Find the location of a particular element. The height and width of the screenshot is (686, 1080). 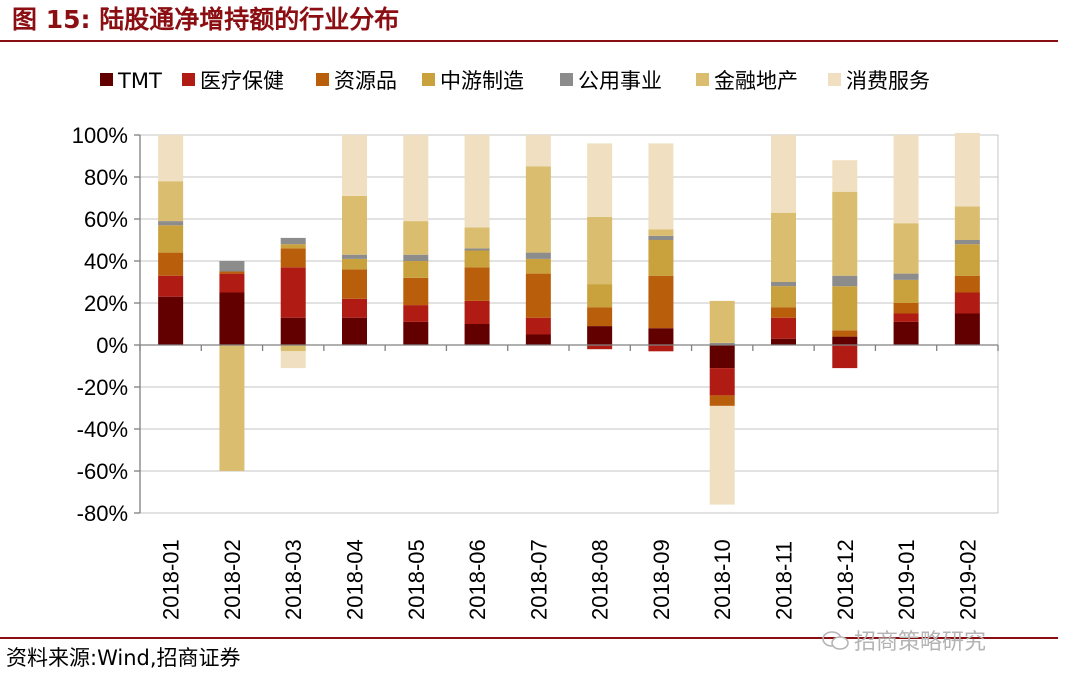

x-tick-label: 2018-10 is located at coordinates (722, 579).